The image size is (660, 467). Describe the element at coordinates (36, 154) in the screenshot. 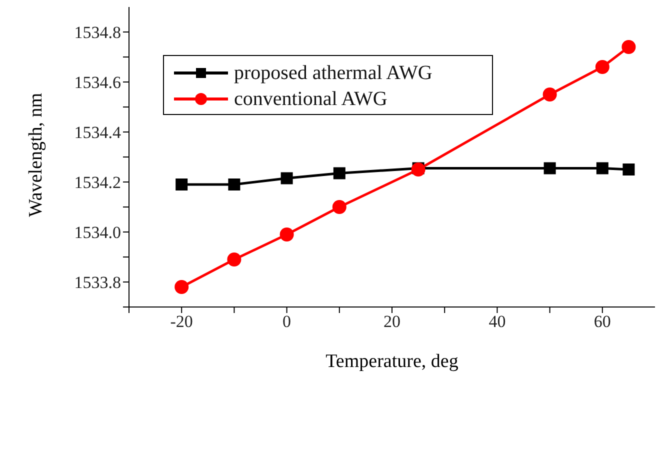

I see `y-axis-title: Wavelength, nm` at that location.